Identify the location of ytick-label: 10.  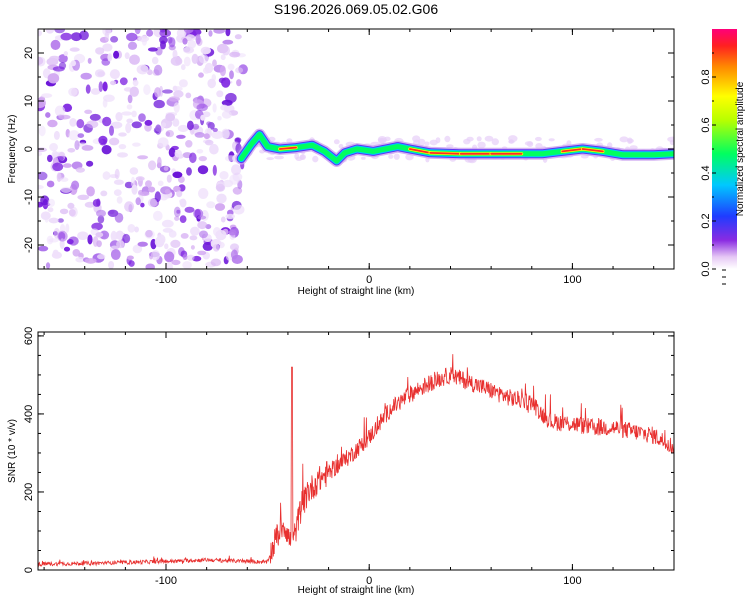
(29, 101).